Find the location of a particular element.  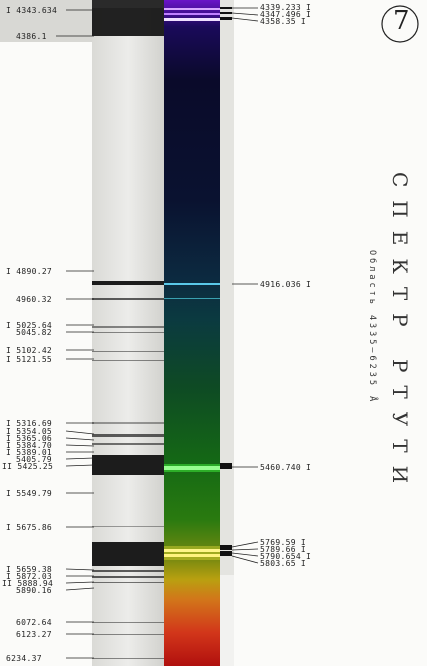

line-label: 6072.64 is located at coordinates (34, 622).